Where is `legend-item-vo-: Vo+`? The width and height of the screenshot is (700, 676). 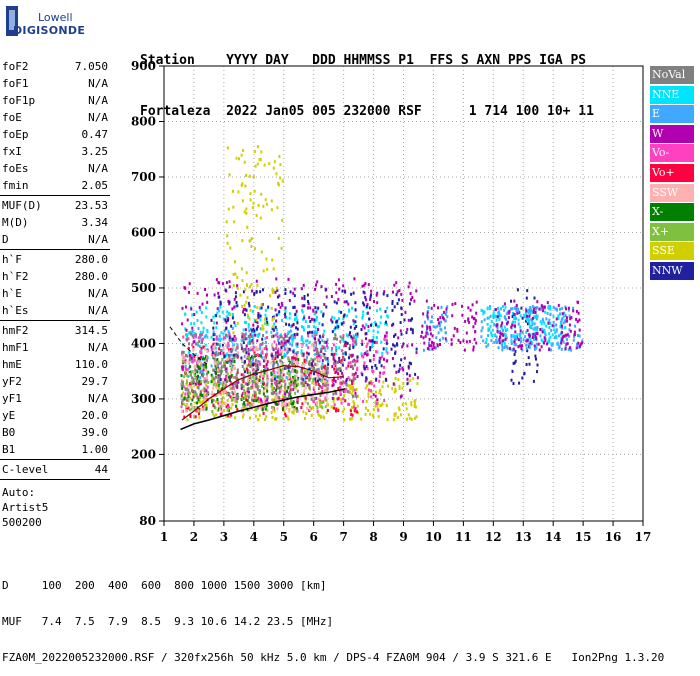 legend-item-vo-: Vo+ is located at coordinates (672, 172).